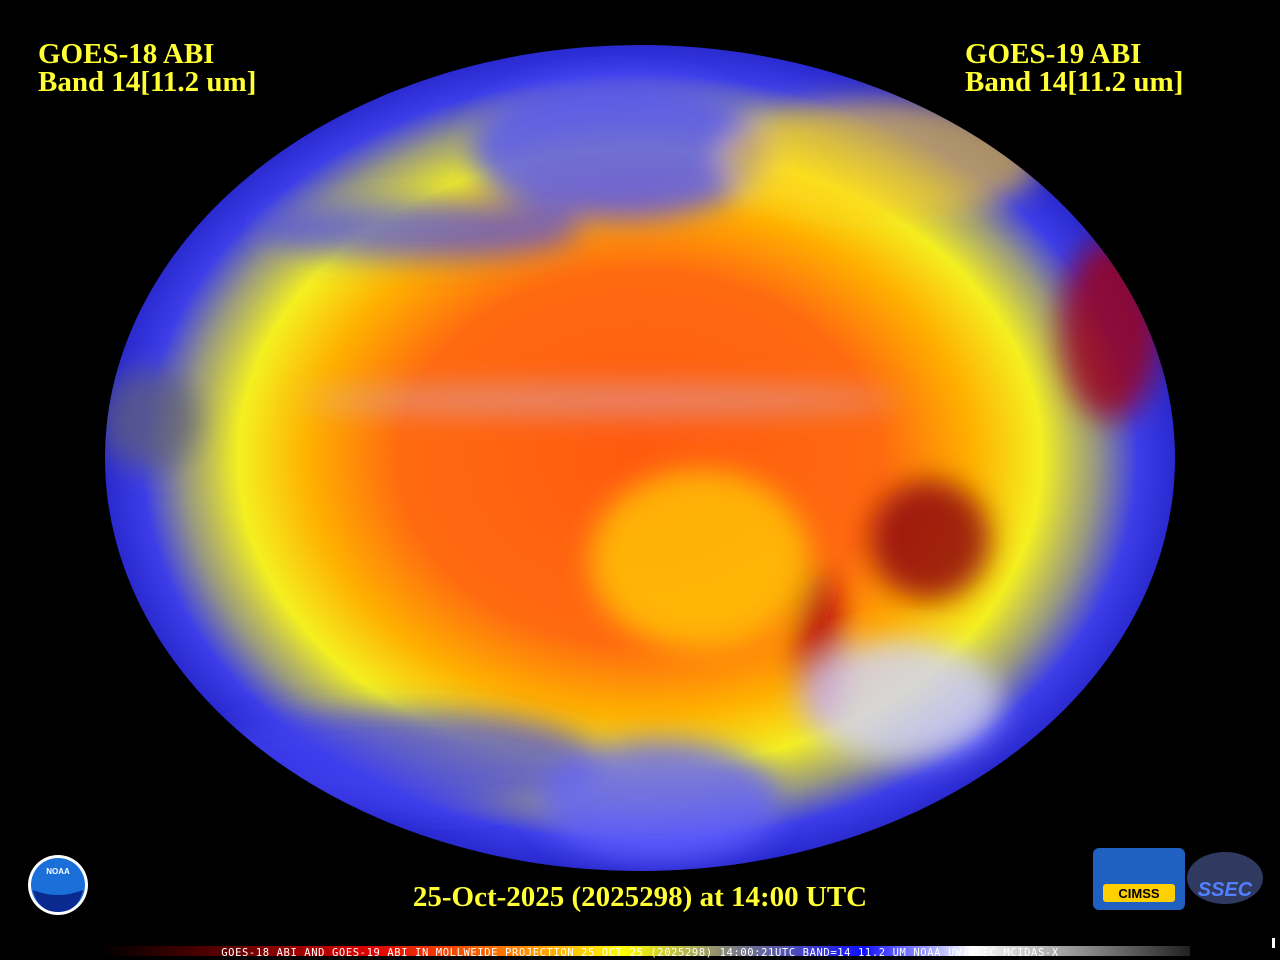 This screenshot has width=1280, height=960. Describe the element at coordinates (1273, 943) in the screenshot. I see `corner-marker` at that location.